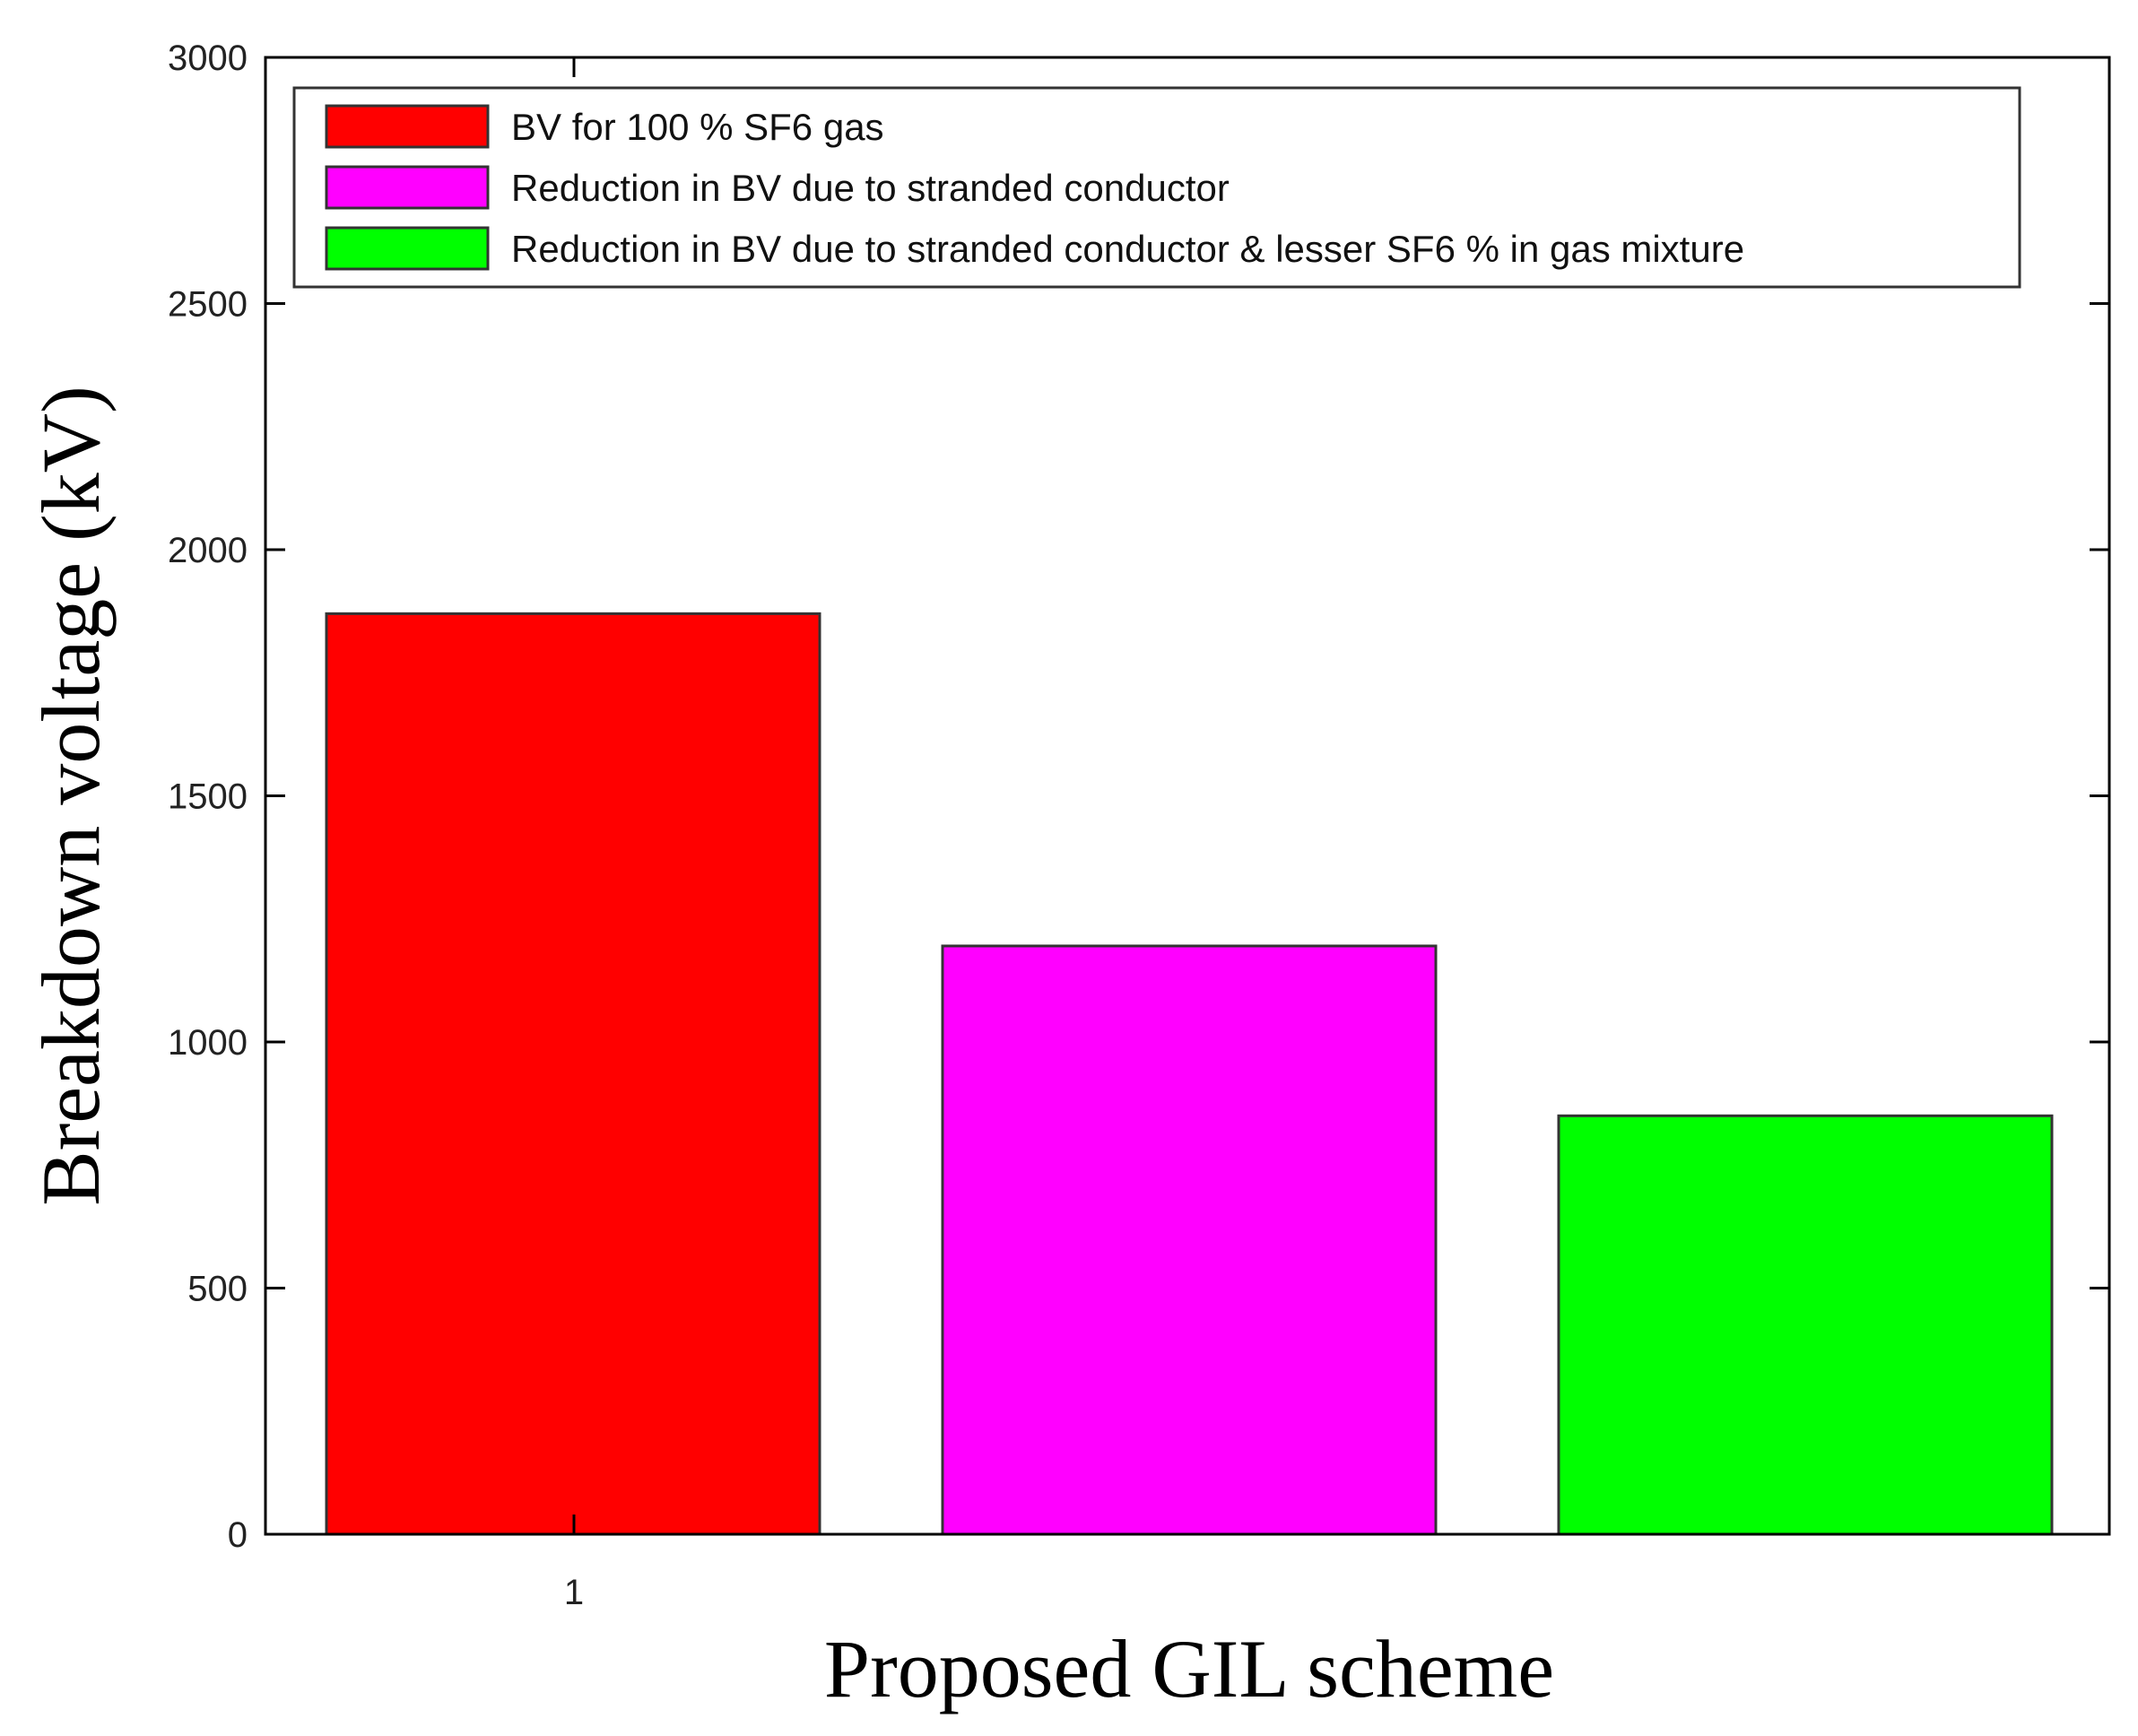 The image size is (2138, 1736). I want to click on legend-box, so click(1156, 187).